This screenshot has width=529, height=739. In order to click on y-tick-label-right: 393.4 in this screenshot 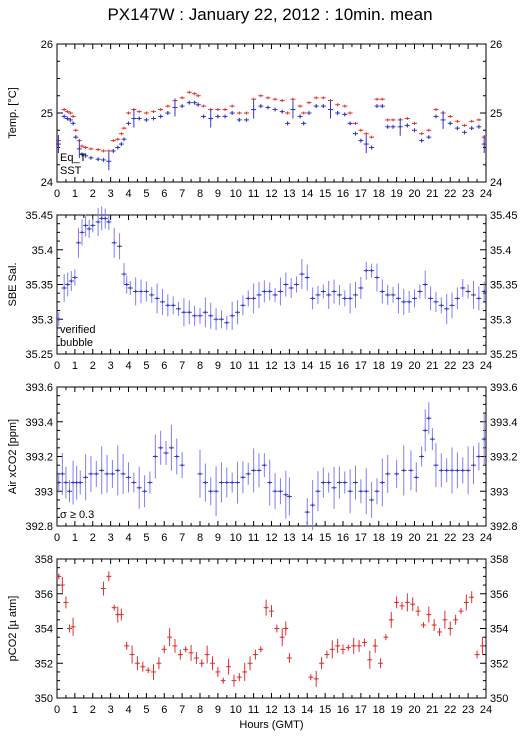, I will do `click(504, 423)`.